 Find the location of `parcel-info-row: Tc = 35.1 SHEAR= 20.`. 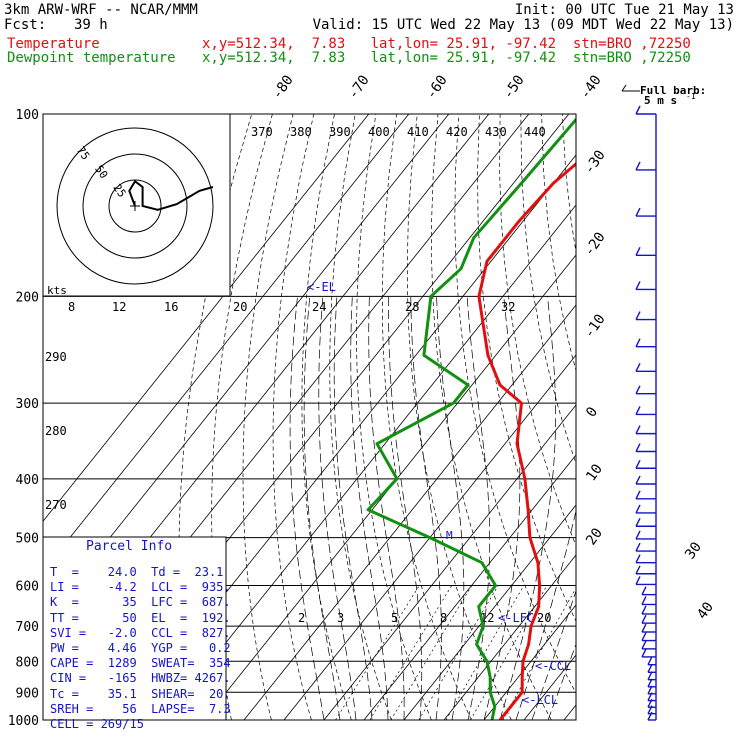

parcel-info-row: Tc = 35.1 SHEAR= 20. is located at coordinates (140, 694).